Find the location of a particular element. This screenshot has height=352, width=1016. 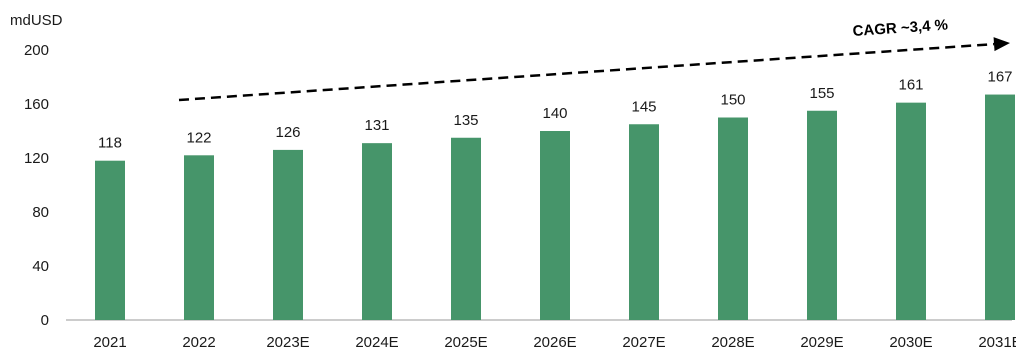

x-tick-label: 2024E is located at coordinates (376, 342).